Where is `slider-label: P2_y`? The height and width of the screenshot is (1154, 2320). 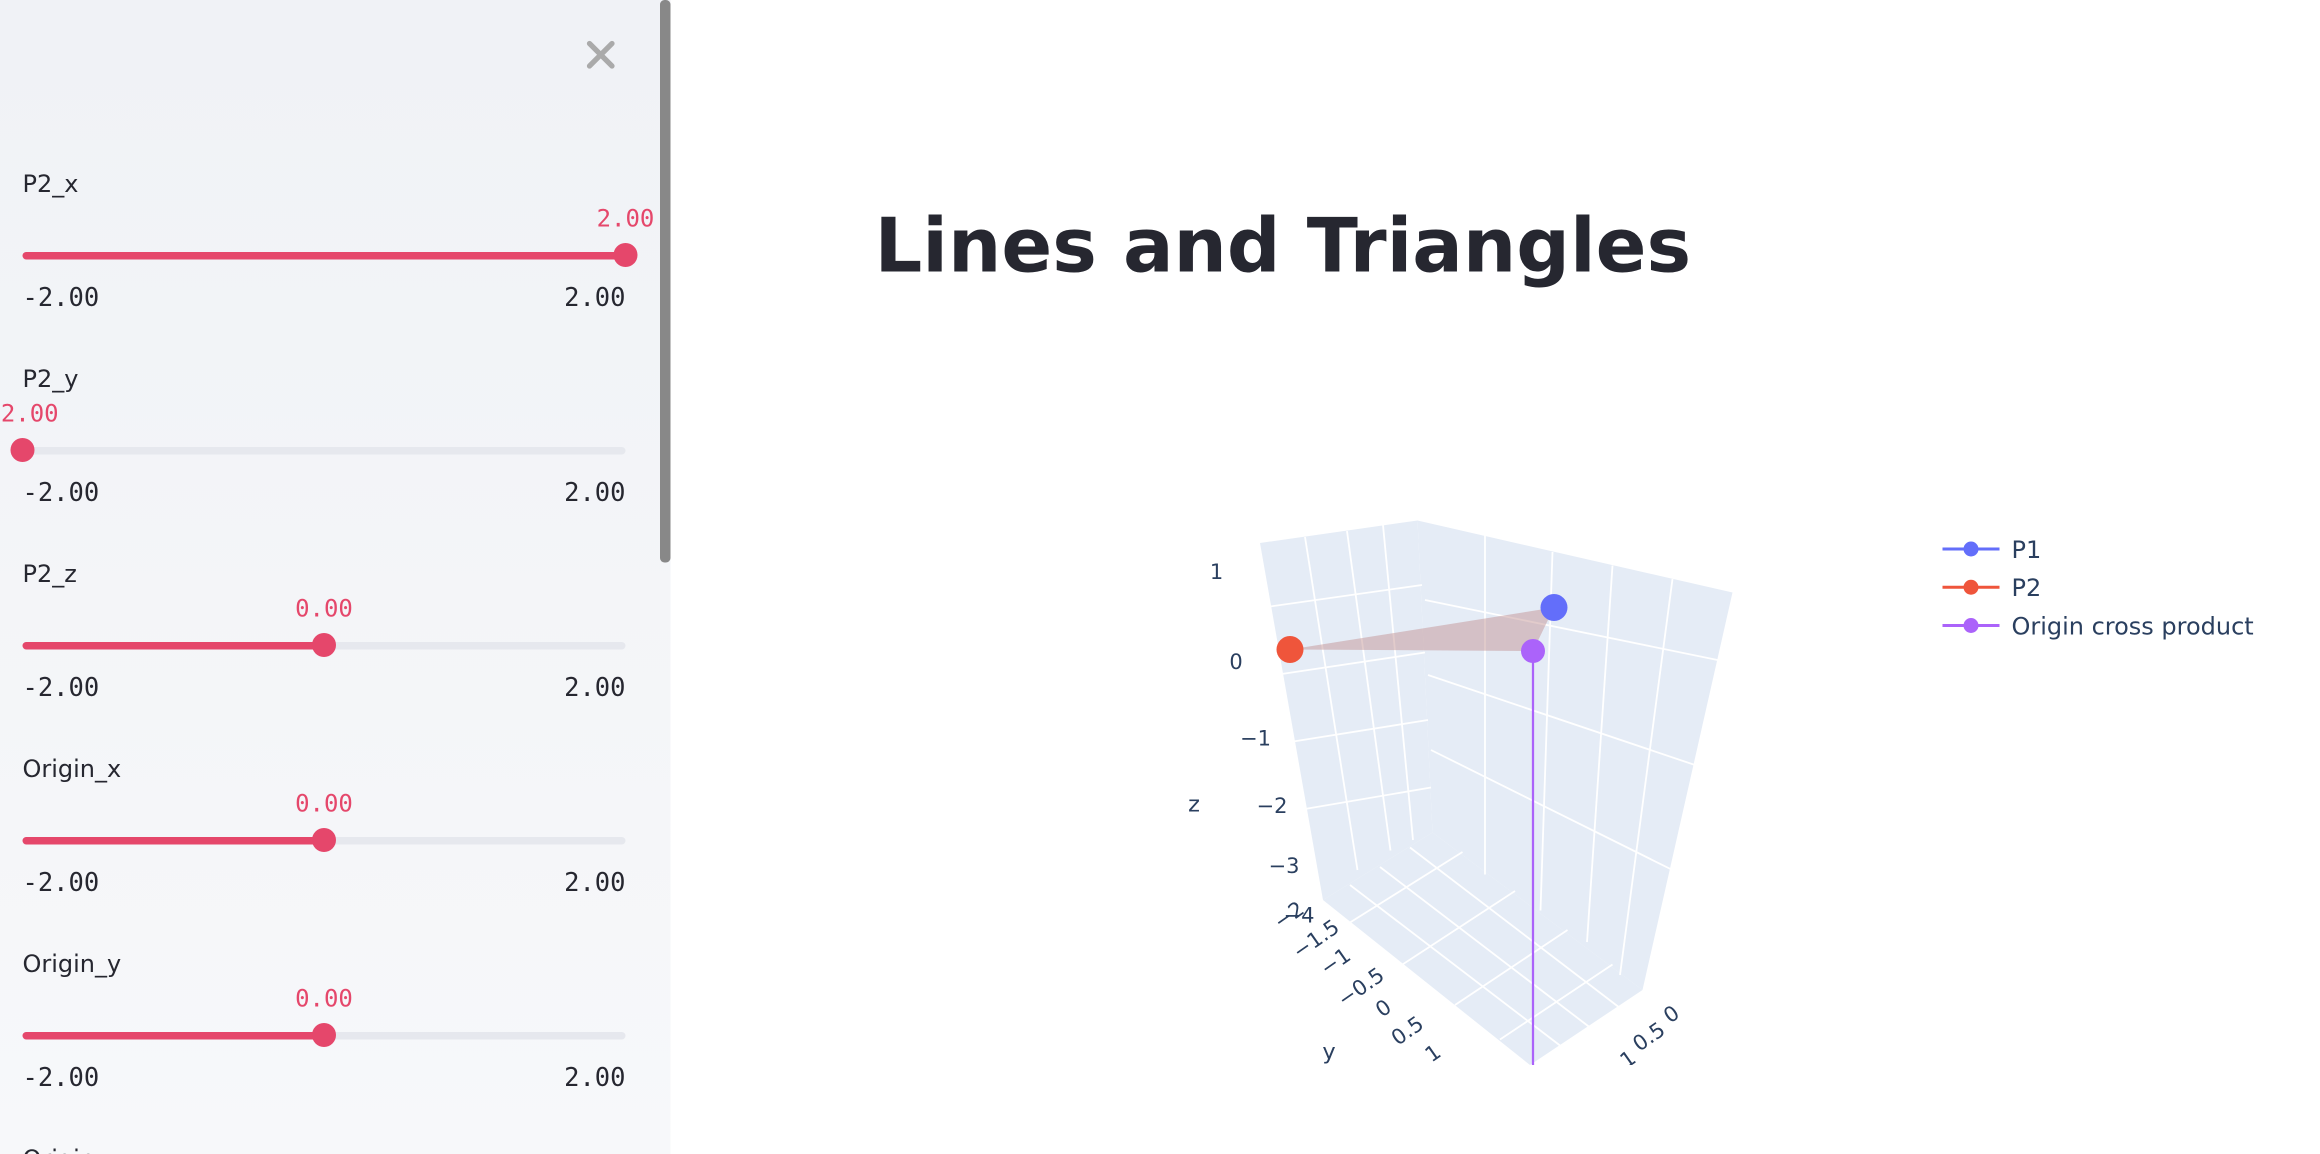 slider-label: P2_y is located at coordinates (50, 379).